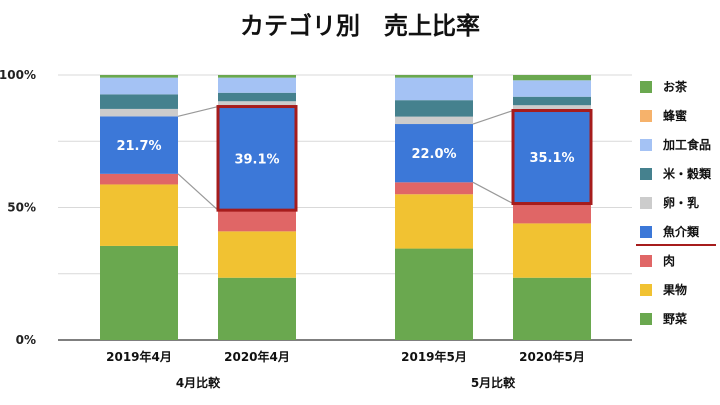  I want to click on x-category-label: 2020年4月, so click(257, 356).